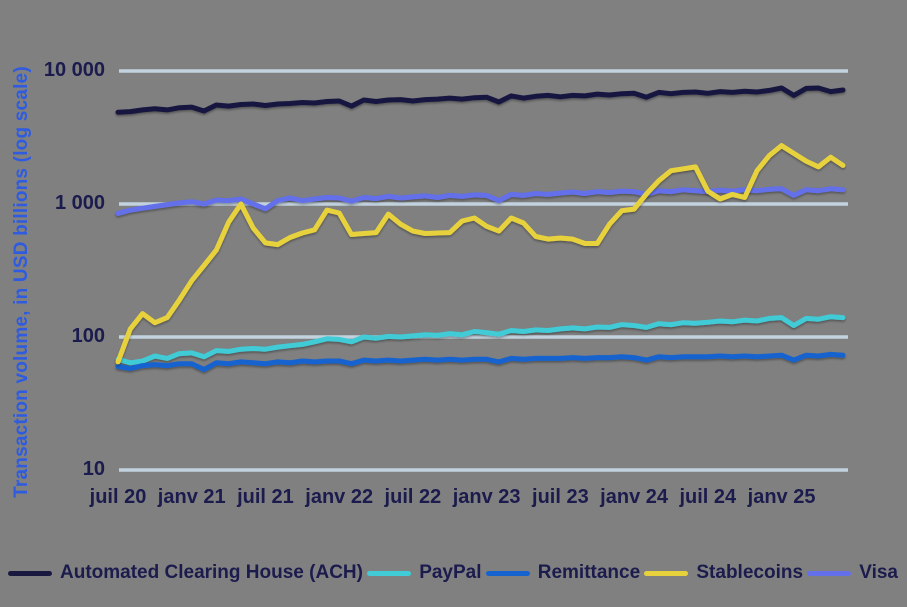 Image resolution: width=907 pixels, height=607 pixels. I want to click on x-tick-label: juil 21, so click(265, 497).